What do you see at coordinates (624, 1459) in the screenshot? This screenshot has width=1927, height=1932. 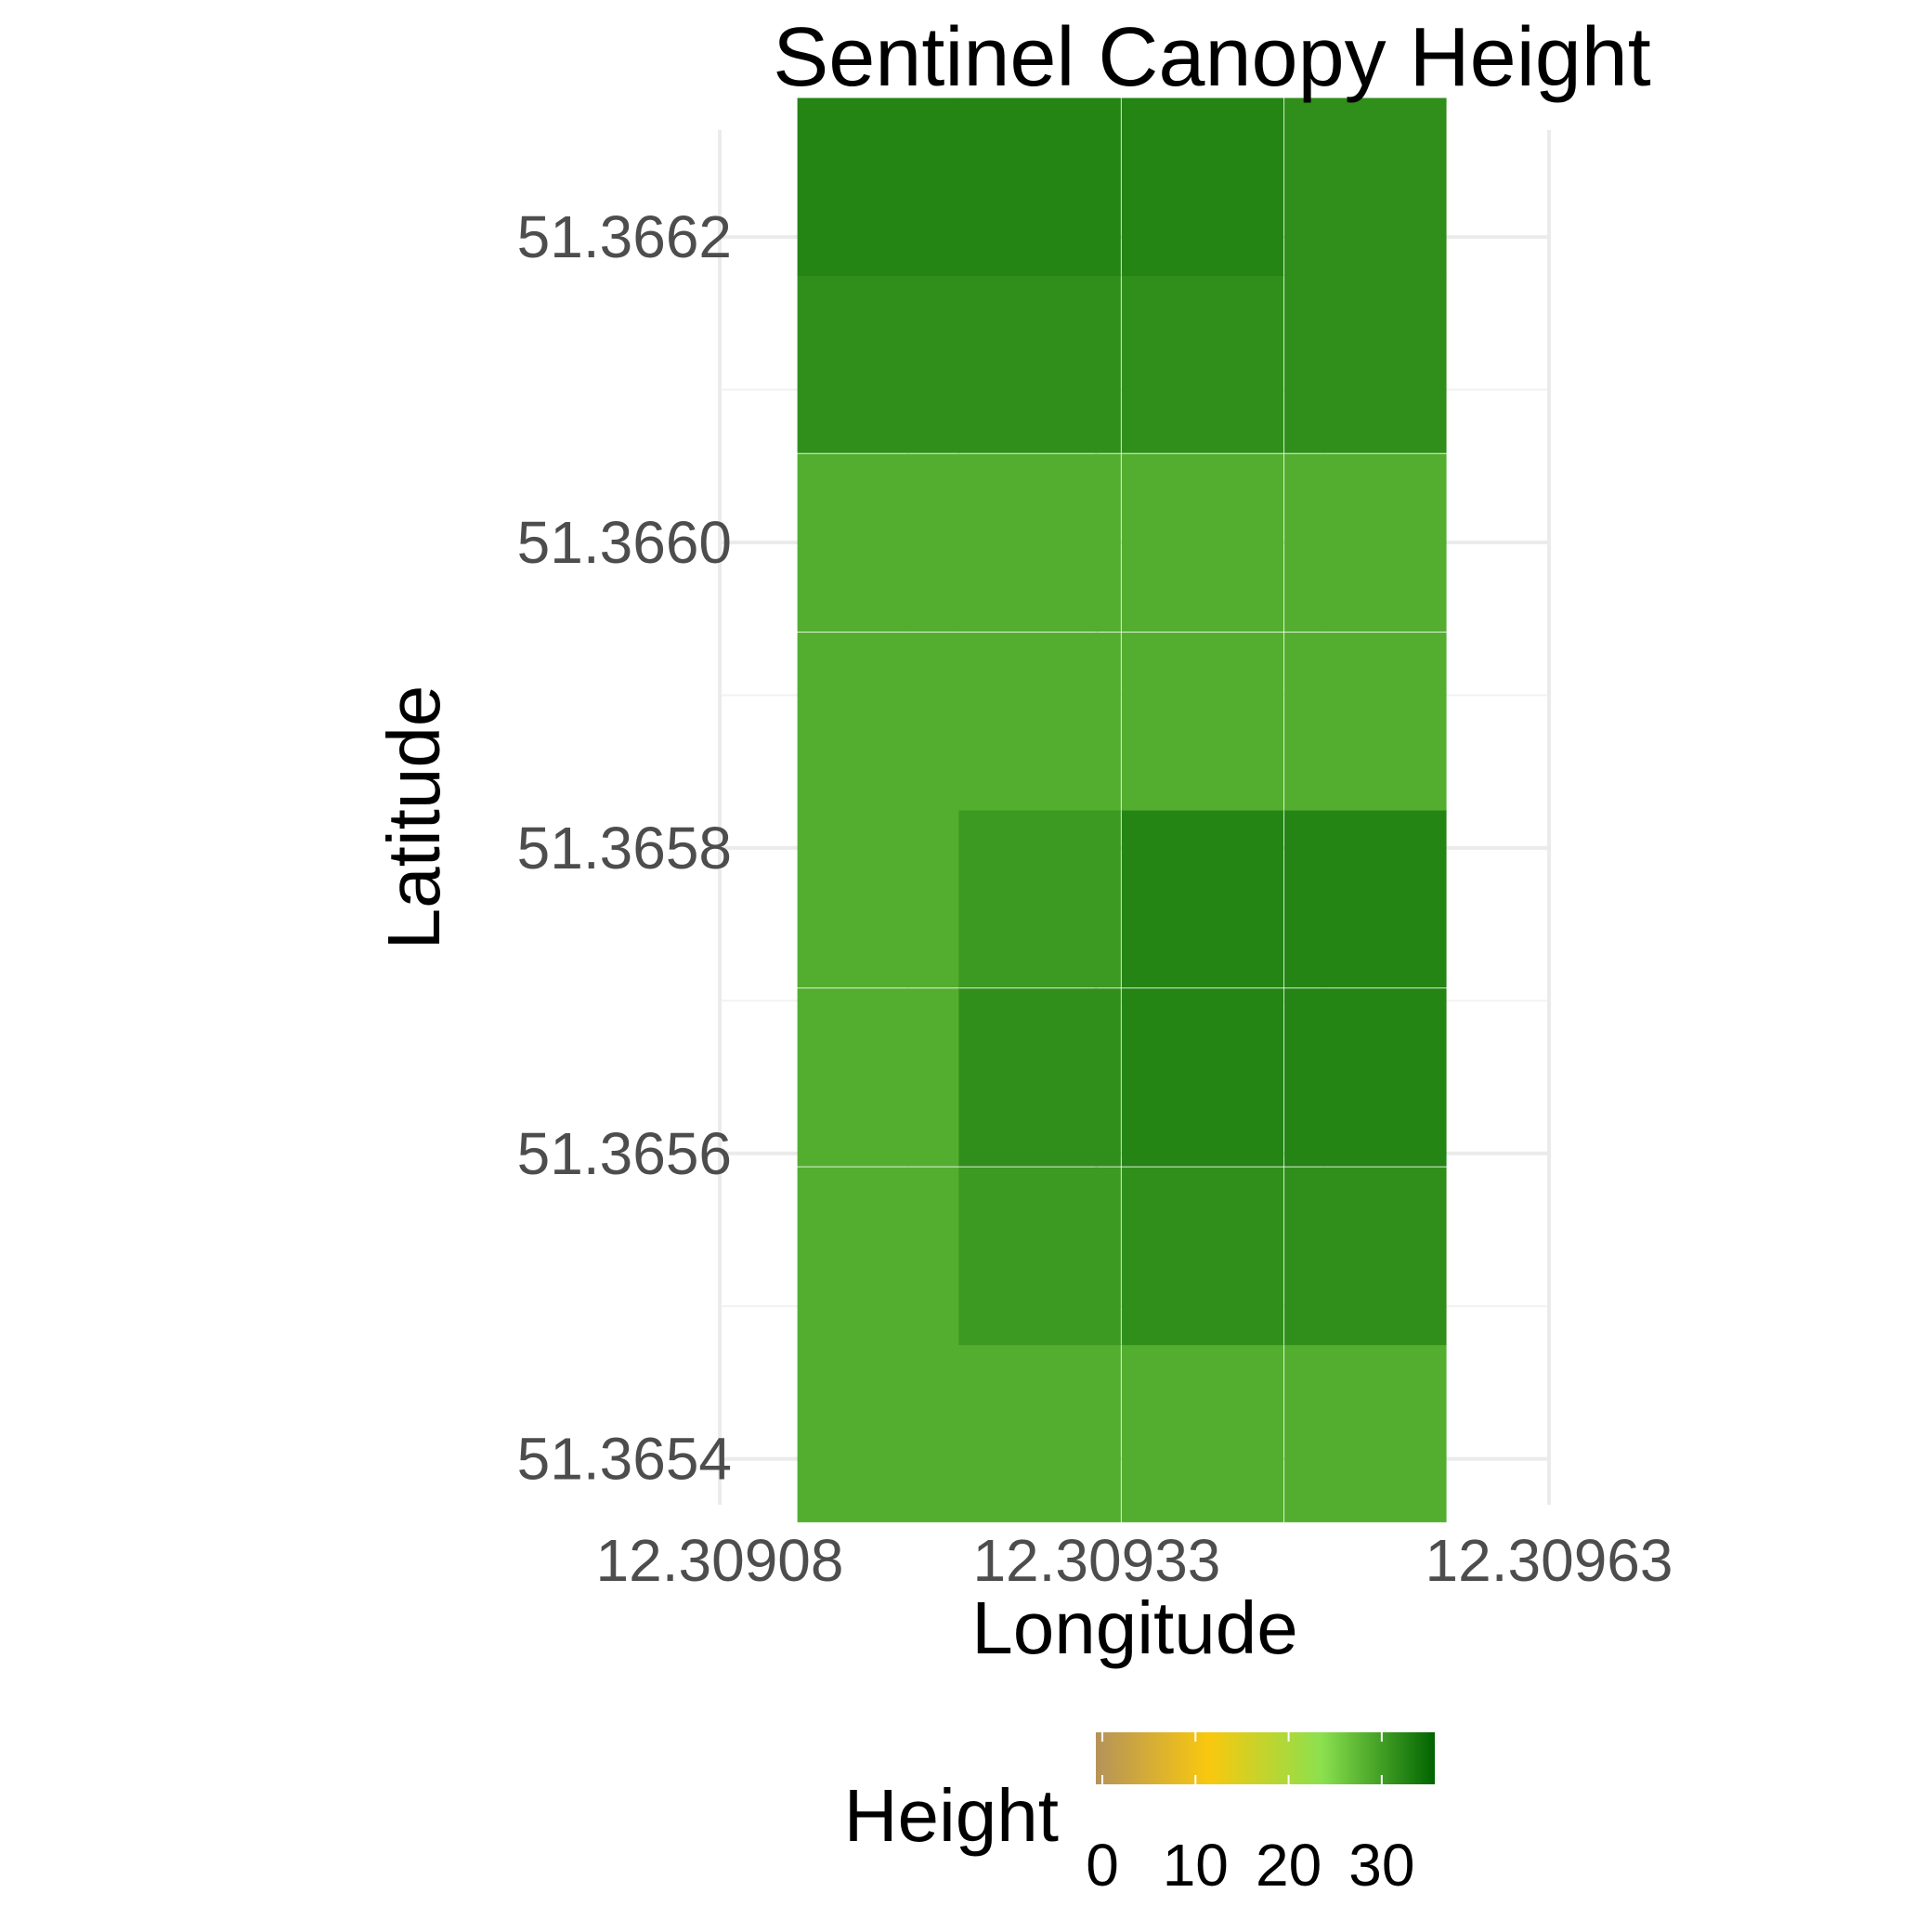 I see `y-tick-label: 51.3654` at bounding box center [624, 1459].